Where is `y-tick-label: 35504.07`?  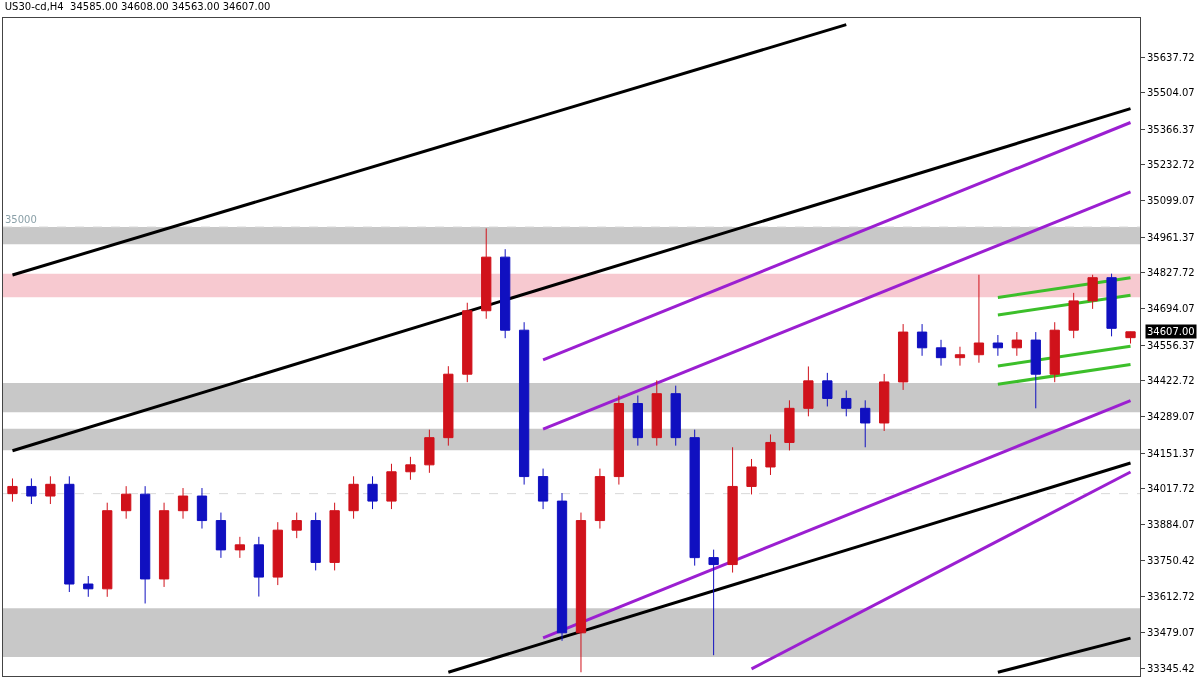
y-tick-label: 35504.07 is located at coordinates (1171, 93).